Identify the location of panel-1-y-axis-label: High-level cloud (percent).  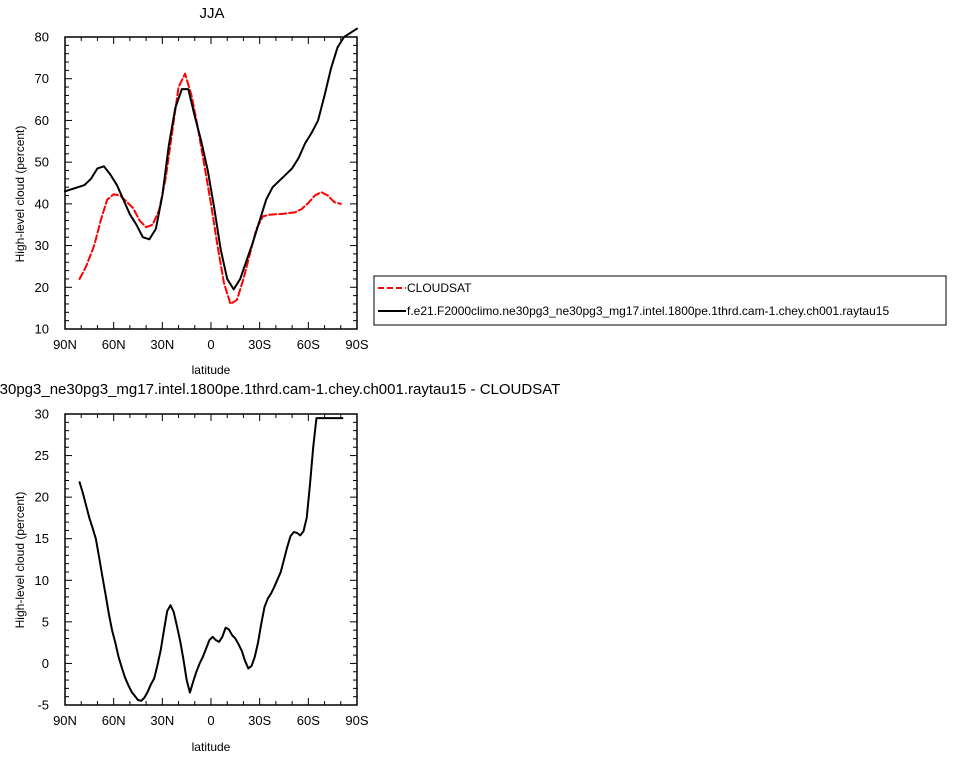
(20, 194).